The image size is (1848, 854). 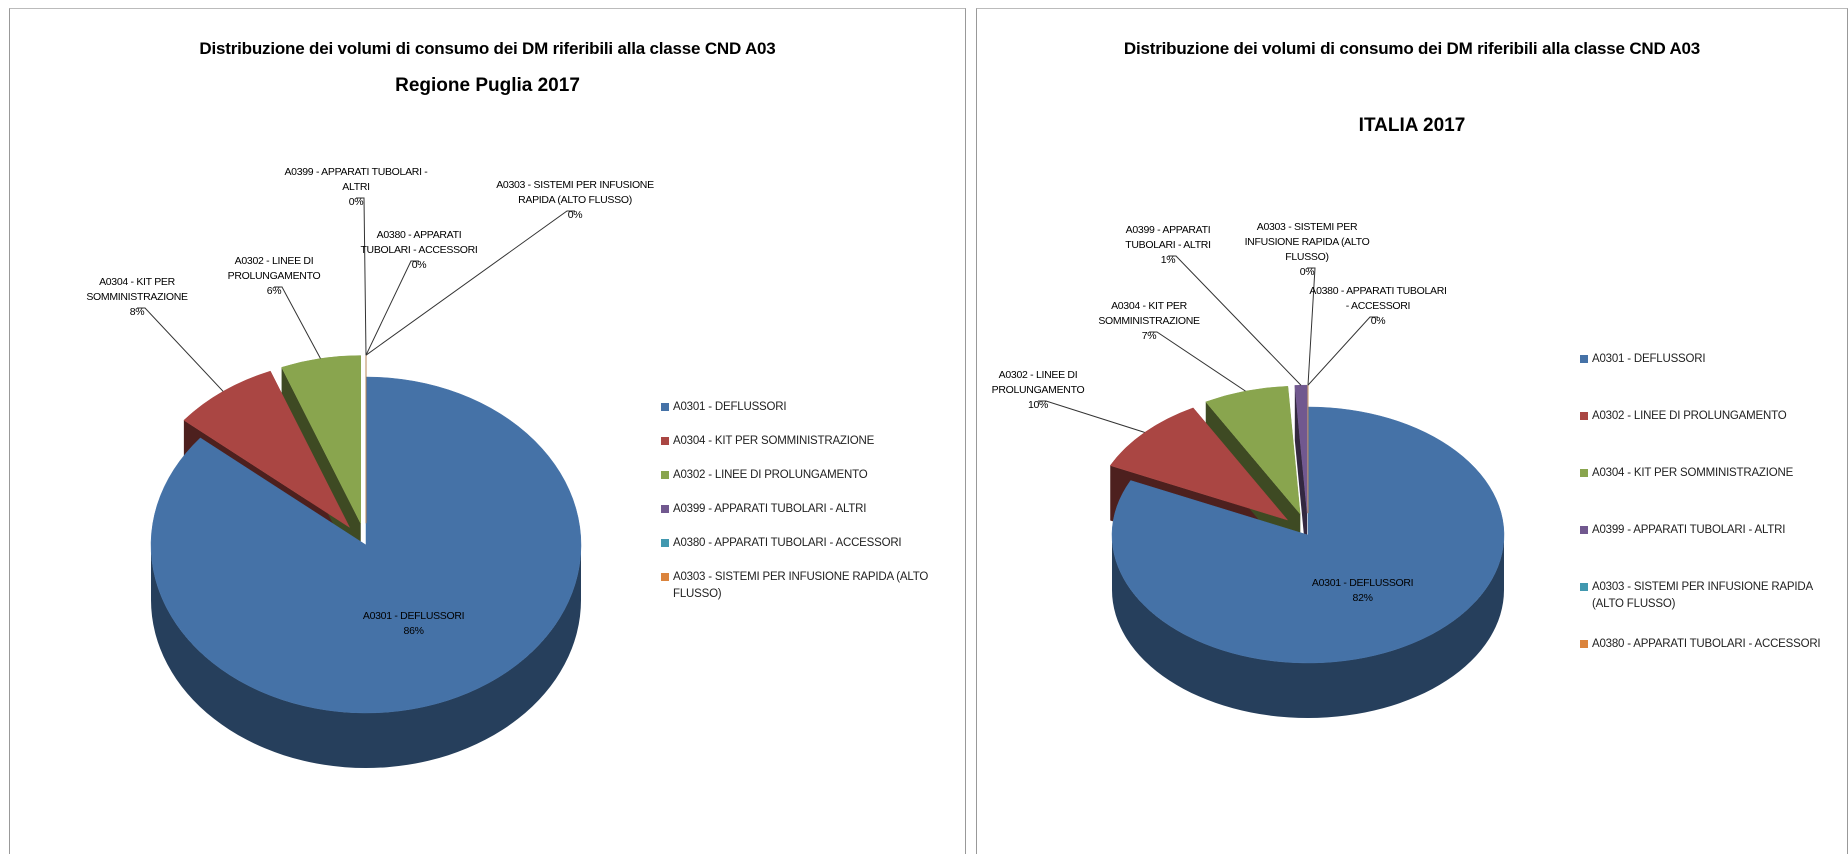 I want to click on slice-label: A0302 - LINEE DI PROLUNGAMENTO 10%, so click(x=1038, y=390).